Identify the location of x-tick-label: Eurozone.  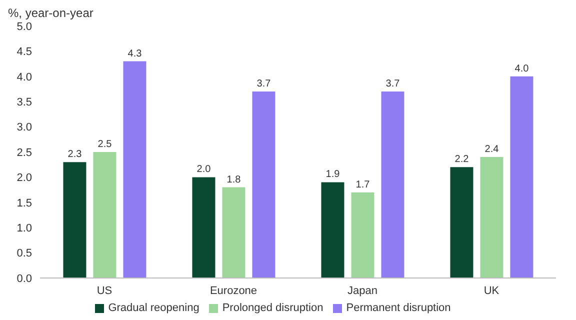
(234, 290).